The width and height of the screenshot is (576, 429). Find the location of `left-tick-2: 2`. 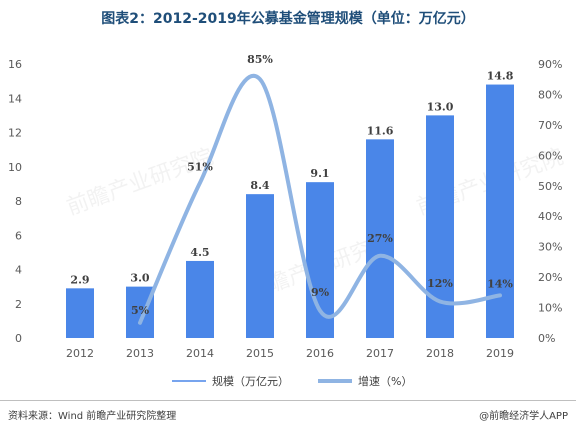

left-tick-2: 2 is located at coordinates (18, 304).